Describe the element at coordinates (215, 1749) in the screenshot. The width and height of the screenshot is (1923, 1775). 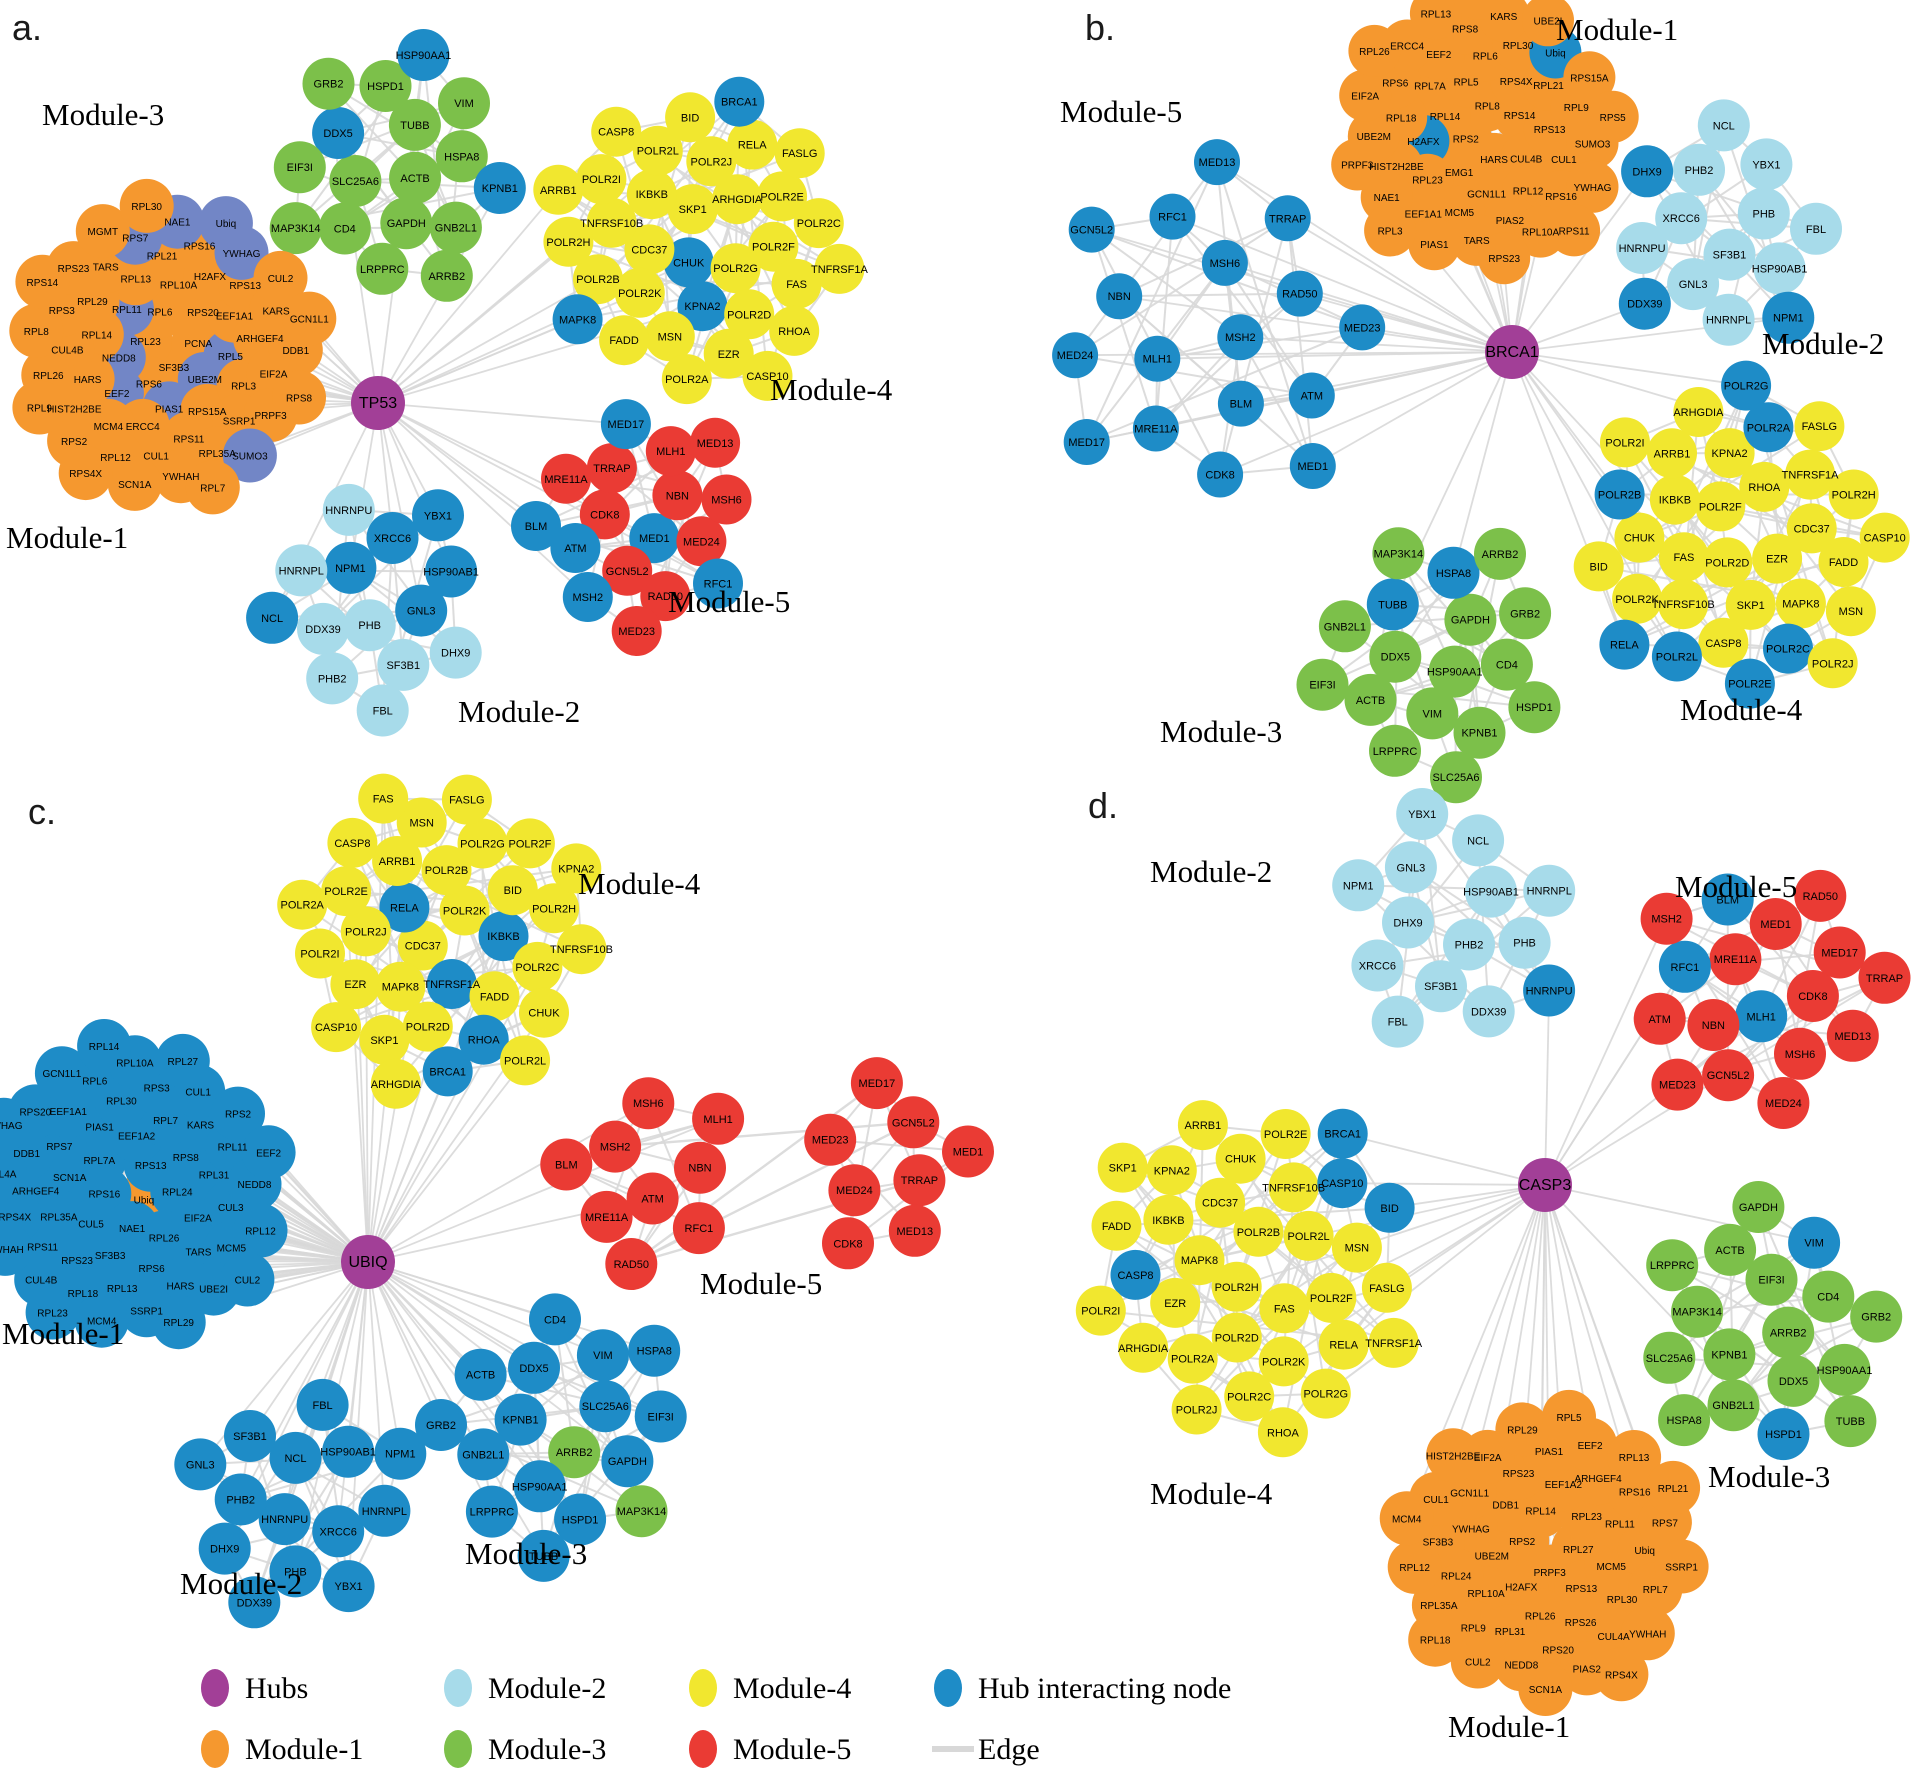
I see `legend-swatch-module1` at that location.